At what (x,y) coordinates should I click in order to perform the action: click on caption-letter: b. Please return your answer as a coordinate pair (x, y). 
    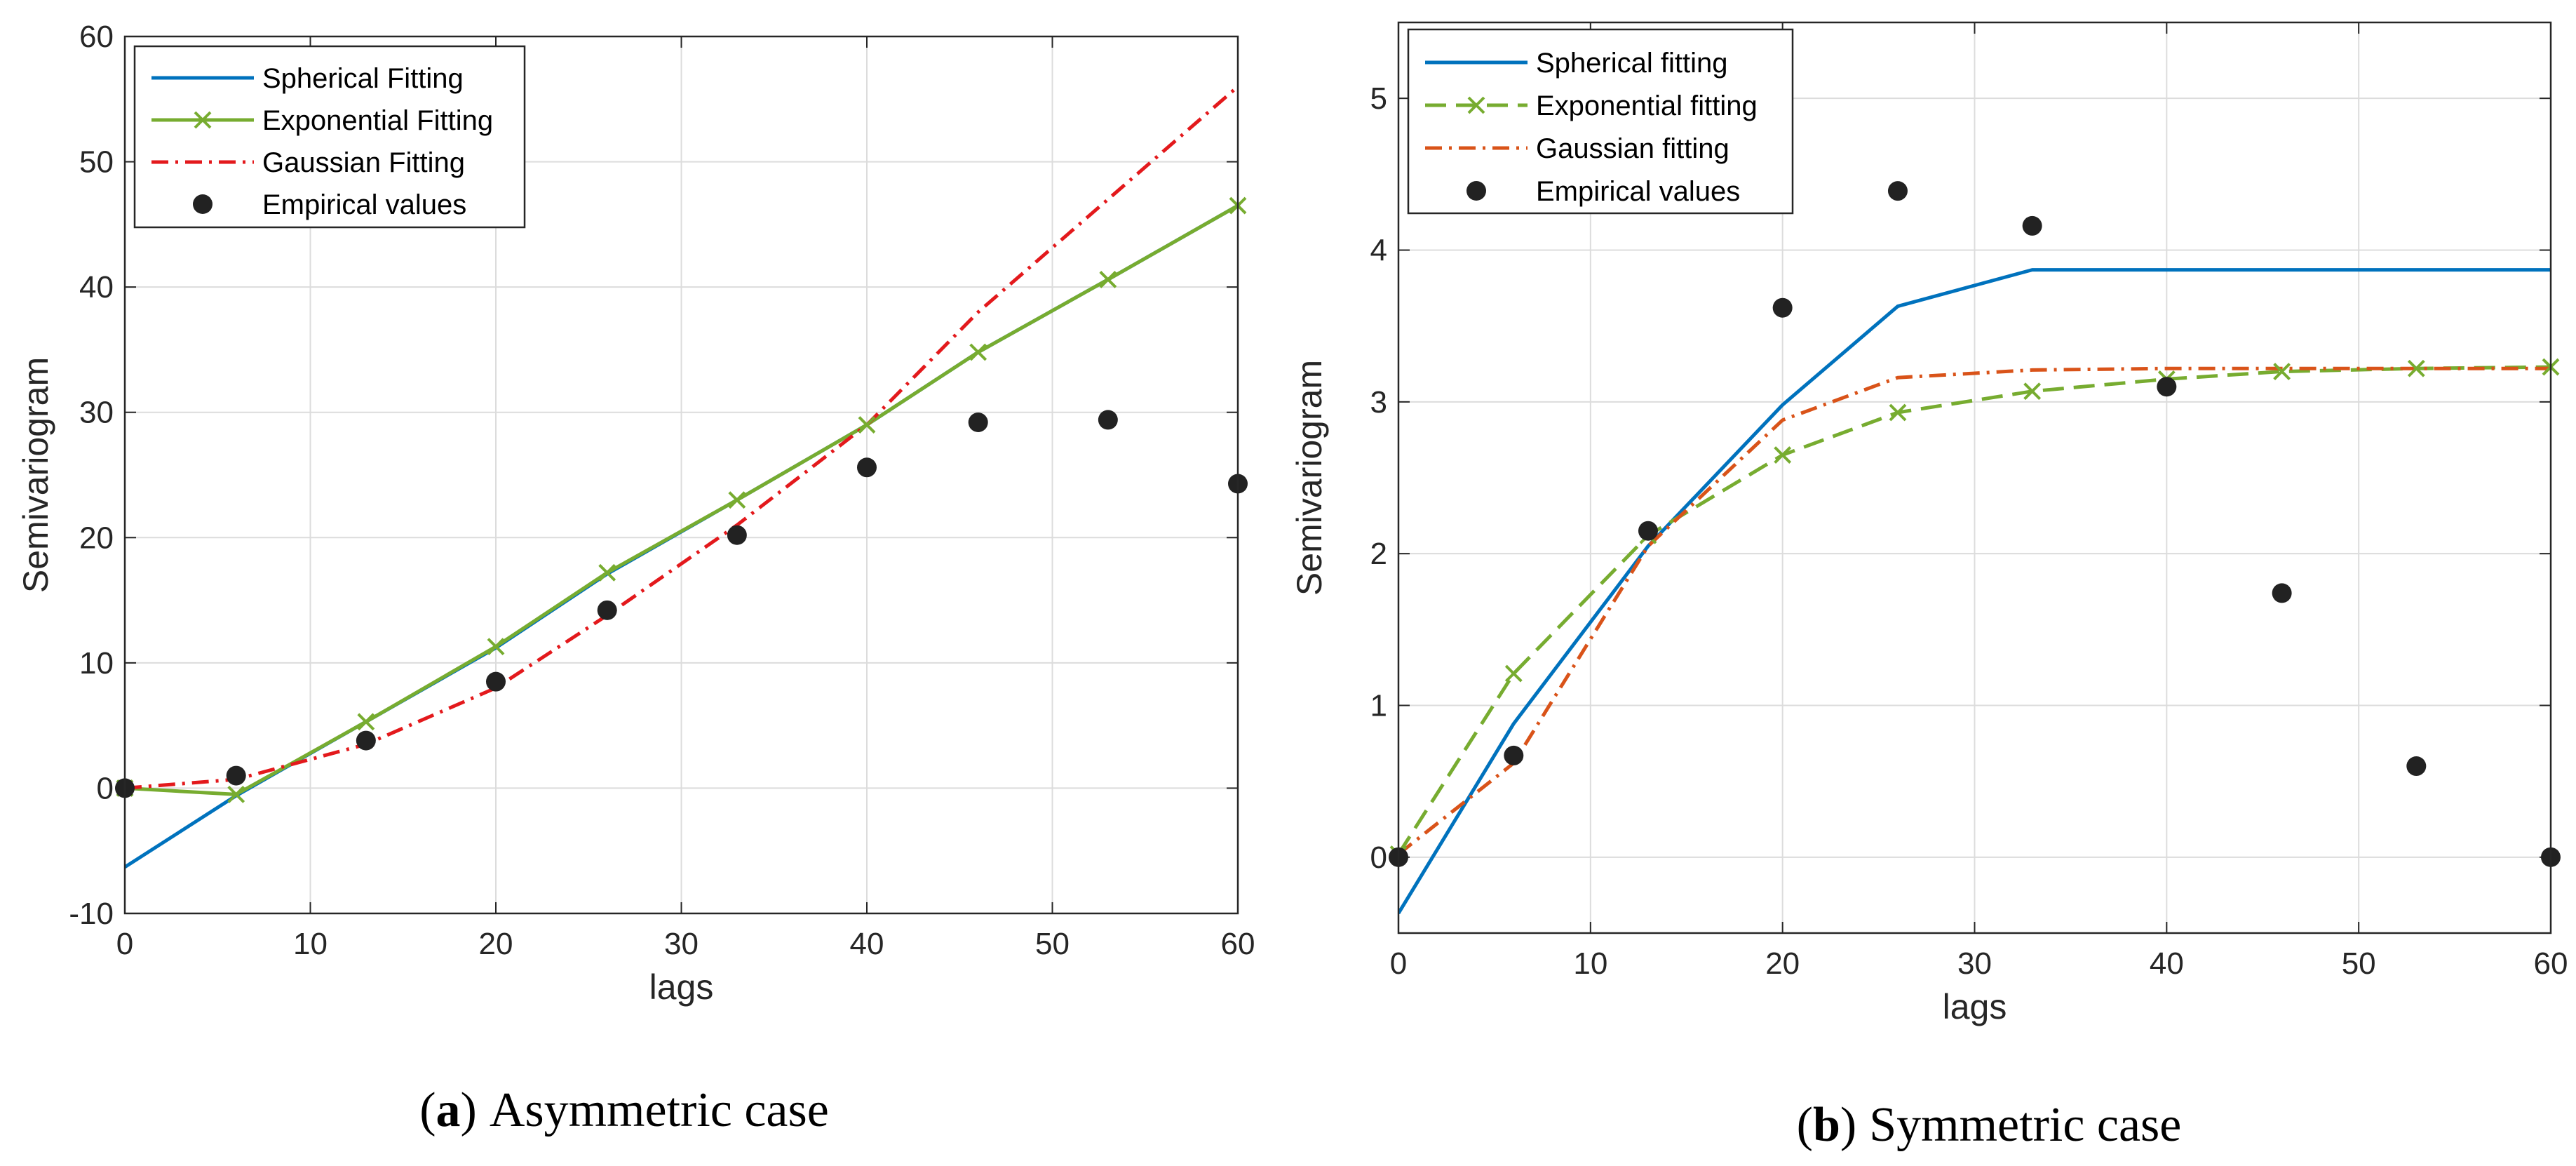
    Looking at the image, I should click on (1826, 1125).